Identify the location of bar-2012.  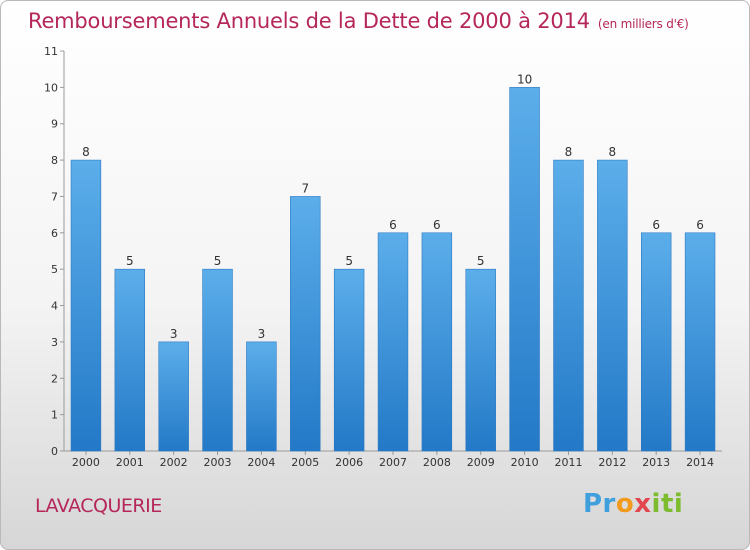
(612, 305).